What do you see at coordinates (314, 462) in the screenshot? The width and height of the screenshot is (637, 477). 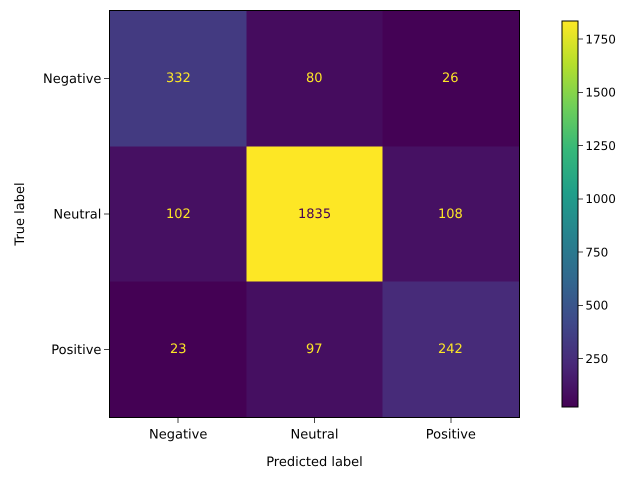 I see `x-axis-title: Predicted label` at bounding box center [314, 462].